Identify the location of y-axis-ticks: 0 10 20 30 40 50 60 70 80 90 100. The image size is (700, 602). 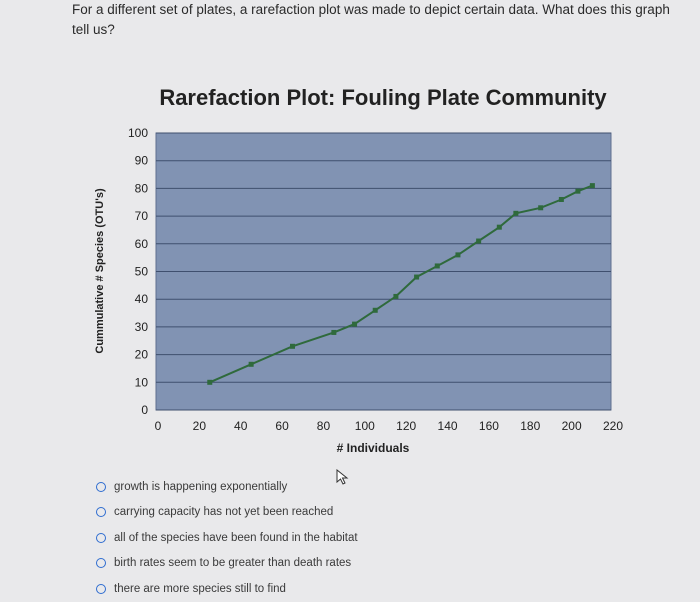
(138, 271).